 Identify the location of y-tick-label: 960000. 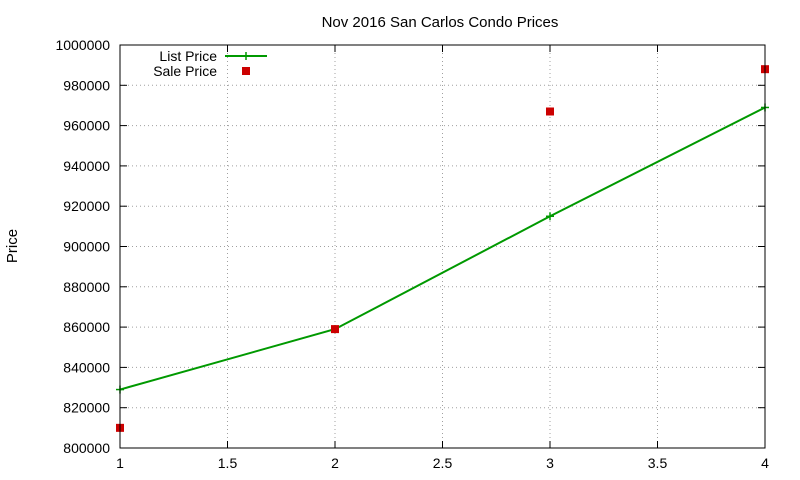
(86, 126).